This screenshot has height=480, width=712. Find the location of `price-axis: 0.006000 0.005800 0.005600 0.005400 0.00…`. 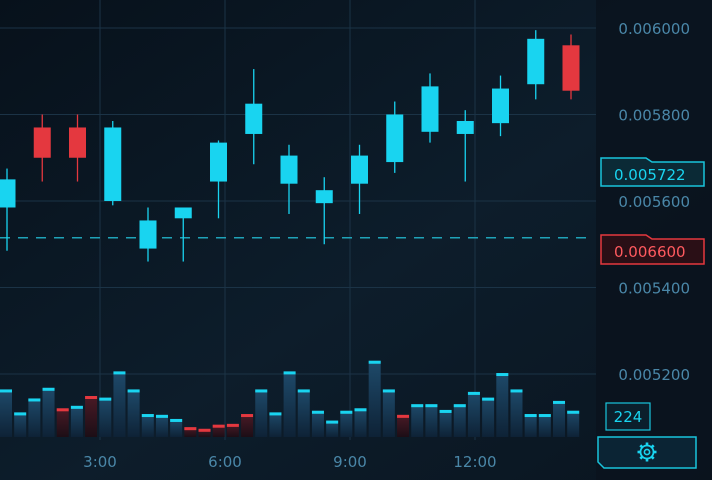

price-axis: 0.006000 0.005800 0.005600 0.005400 0.00… is located at coordinates (654, 202).